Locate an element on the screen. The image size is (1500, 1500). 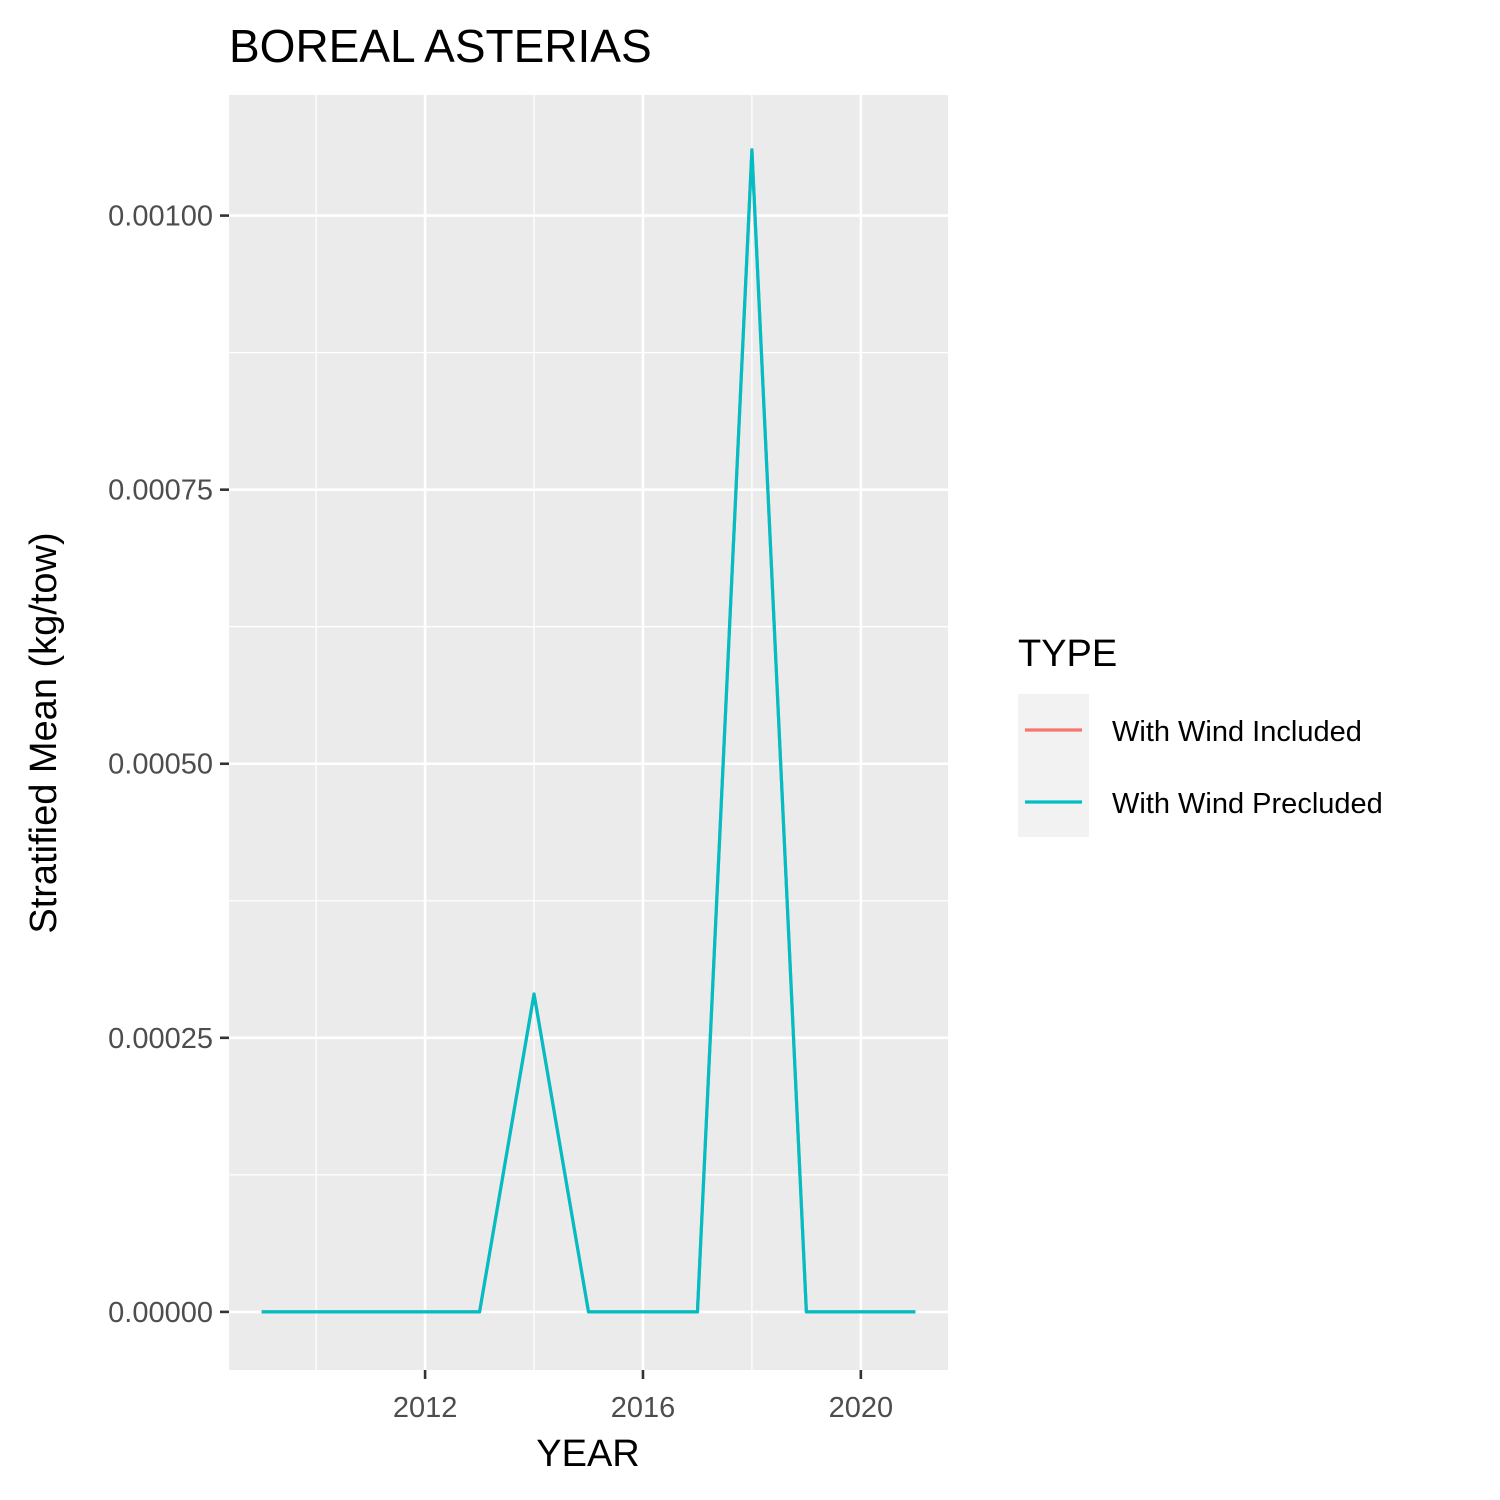
y-tick-label: 0.00075 is located at coordinates (160, 491).